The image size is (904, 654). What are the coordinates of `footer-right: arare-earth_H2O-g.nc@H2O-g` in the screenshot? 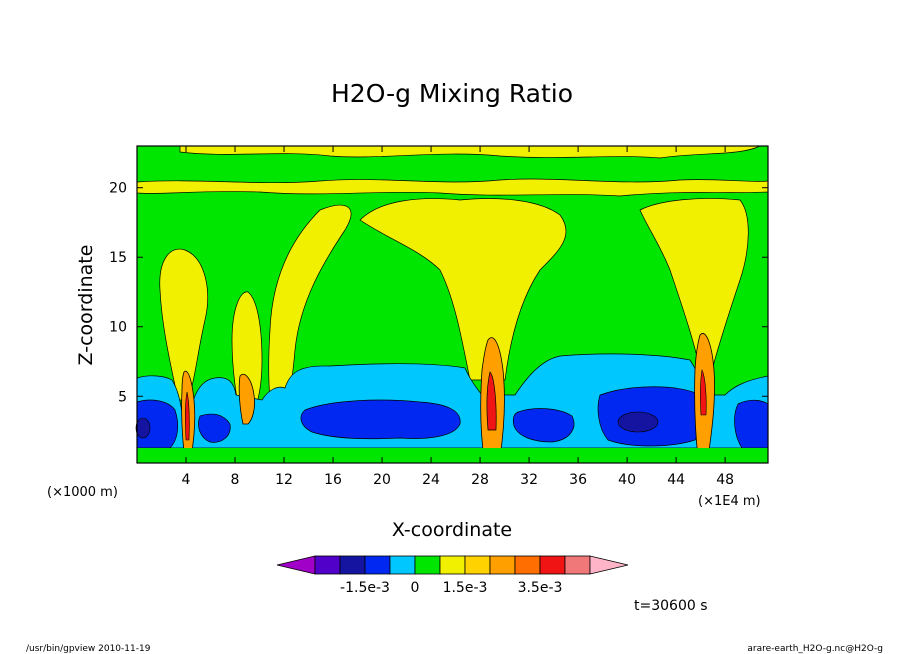 It's located at (815, 649).